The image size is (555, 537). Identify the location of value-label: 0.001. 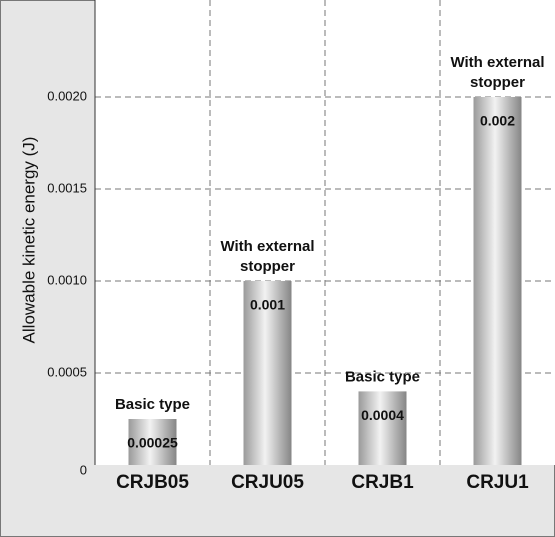
(267, 305).